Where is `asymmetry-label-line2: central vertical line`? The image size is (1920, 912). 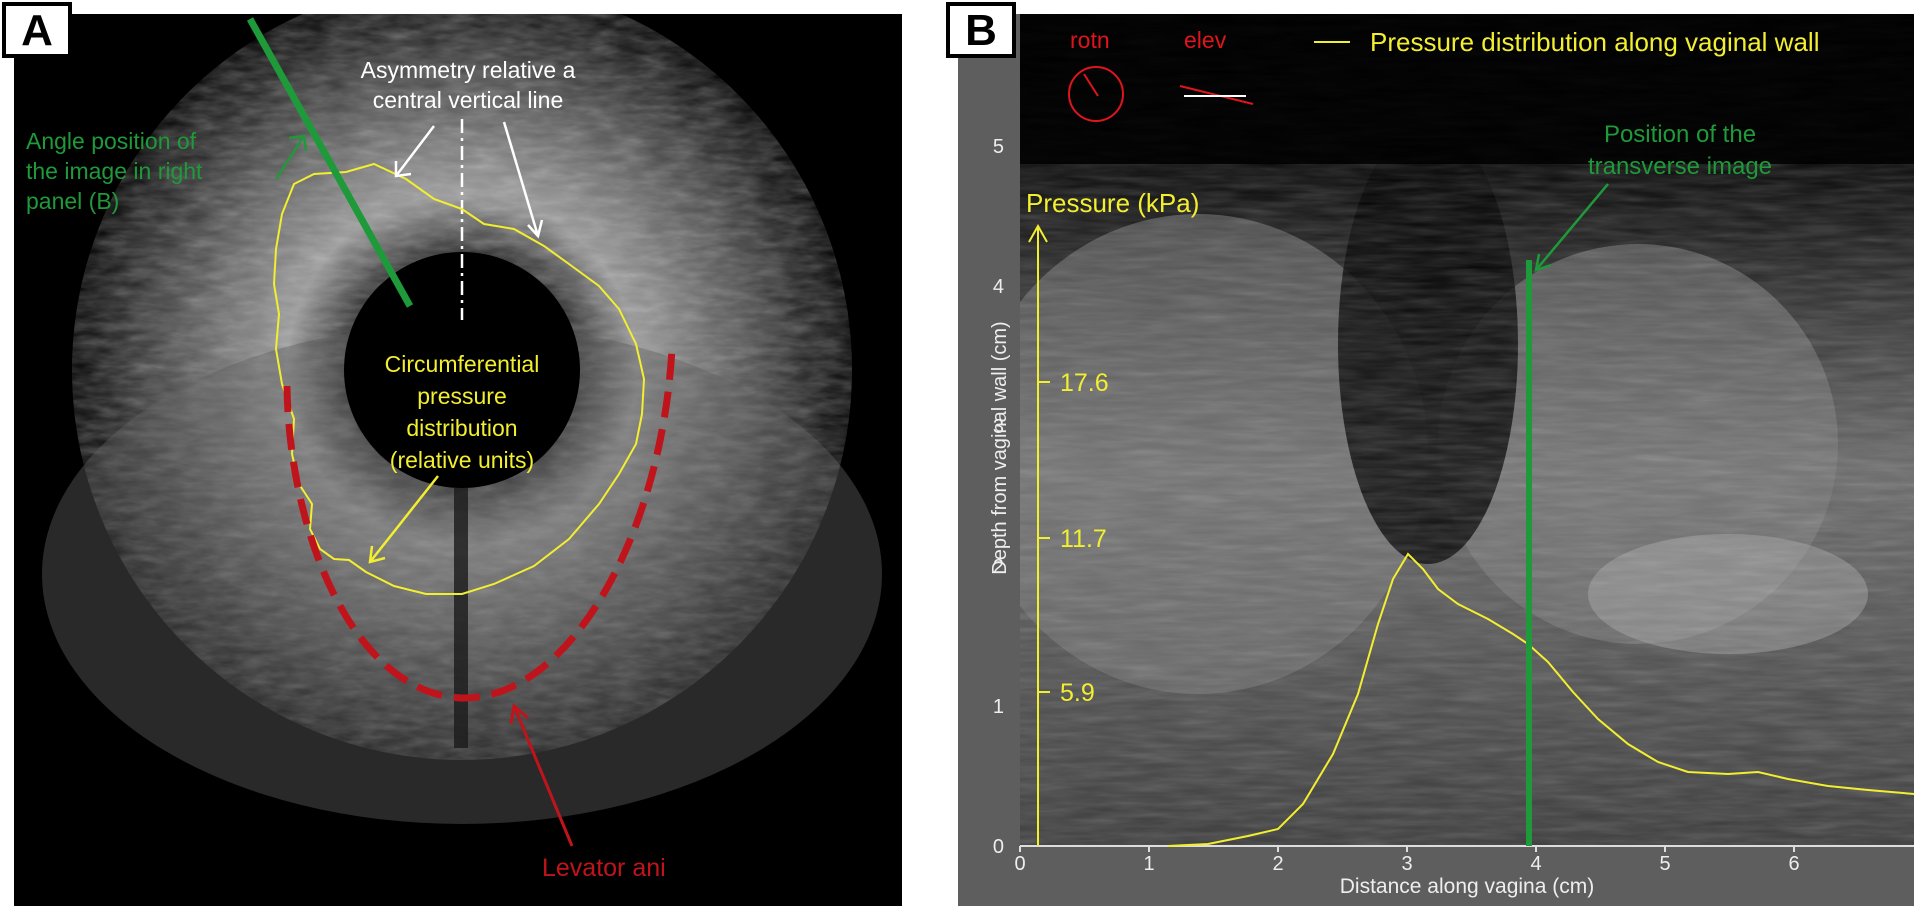 asymmetry-label-line2: central vertical line is located at coordinates (468, 100).